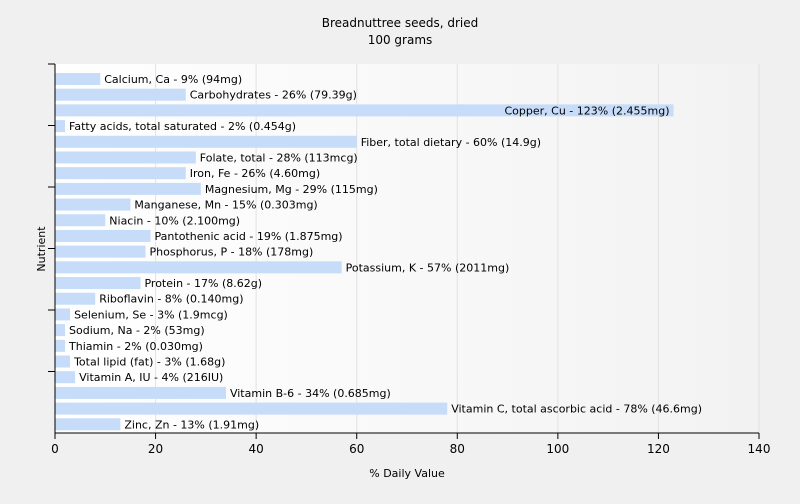 The width and height of the screenshot is (800, 504). Describe the element at coordinates (151, 314) in the screenshot. I see `bar-label: Selenium, Se - 3% (1.9mcg)` at that location.